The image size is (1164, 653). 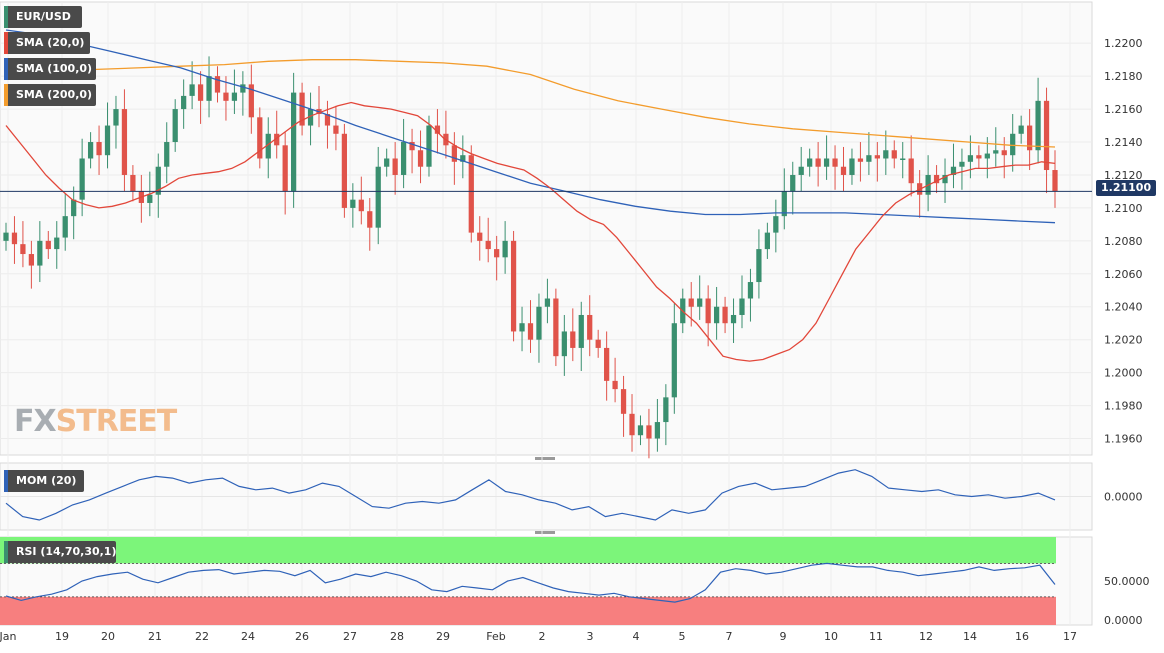 I want to click on x-tick-label: 10, so click(x=831, y=636).